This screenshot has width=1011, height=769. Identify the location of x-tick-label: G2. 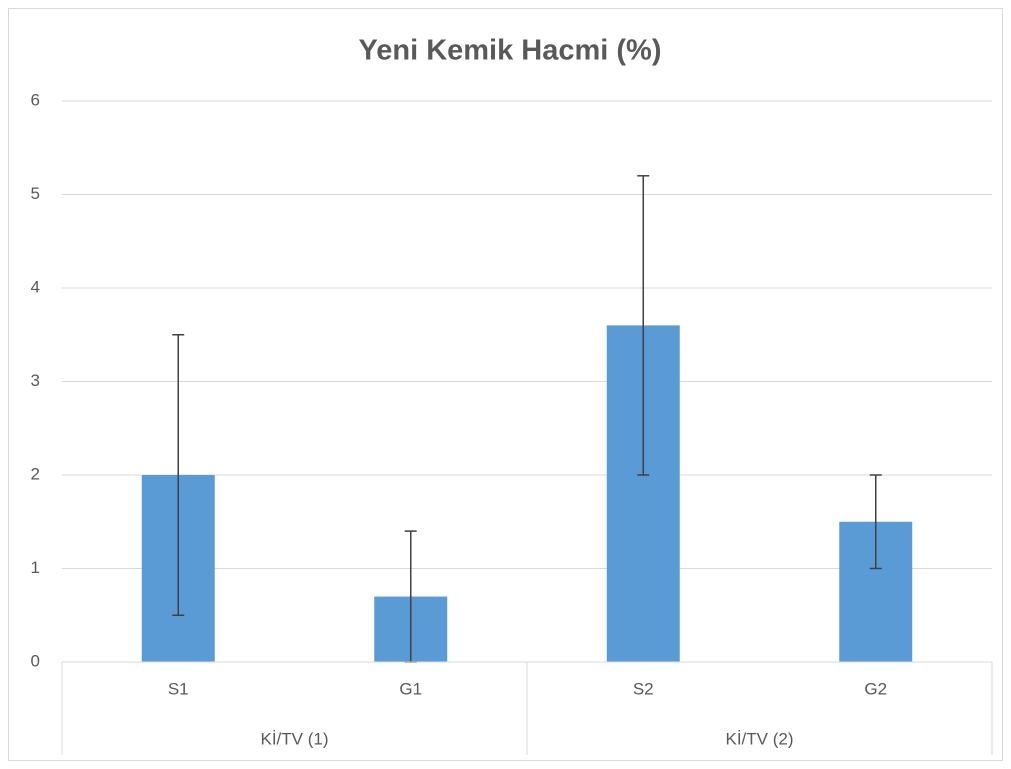
(875, 688).